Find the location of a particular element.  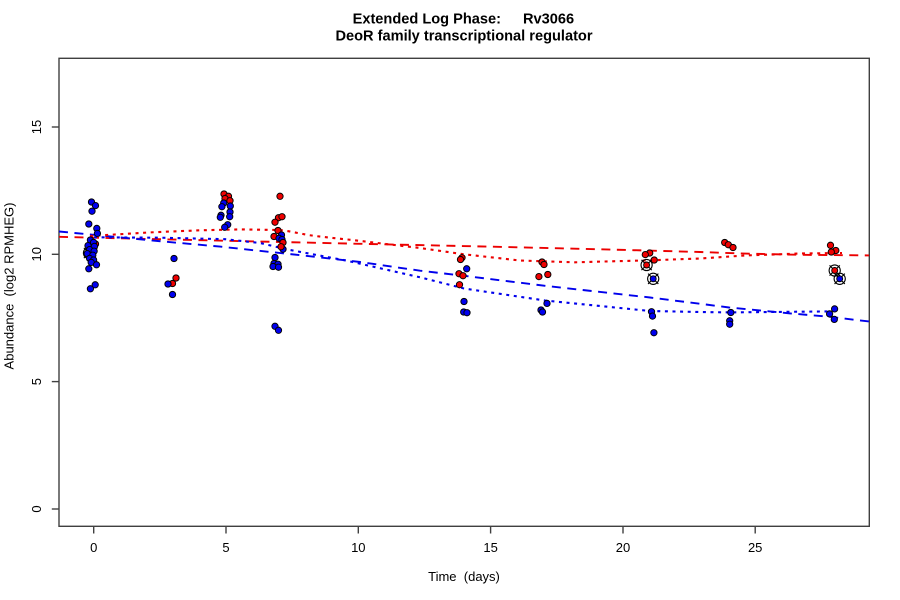

svg-text: Time (days) is located at coordinates (464, 576).